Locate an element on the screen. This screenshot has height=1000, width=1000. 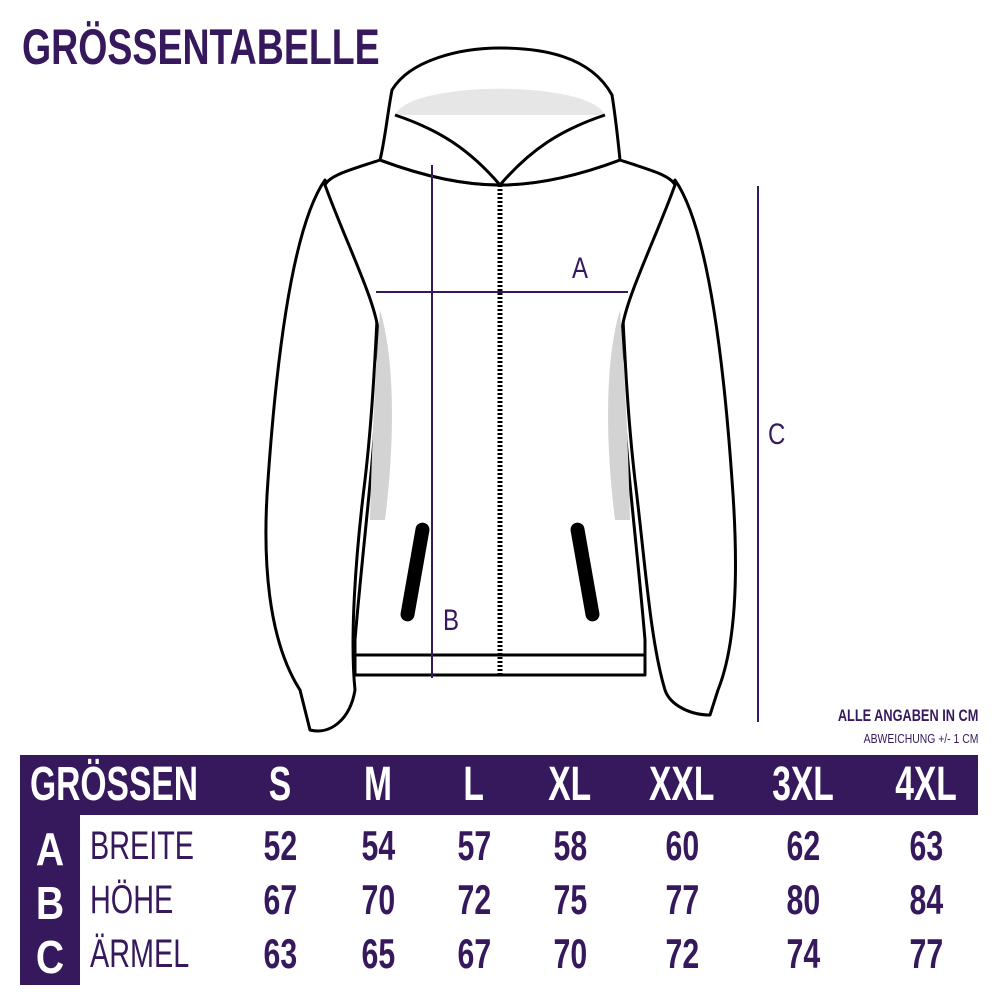
table-cell: 74 is located at coordinates (803, 953).